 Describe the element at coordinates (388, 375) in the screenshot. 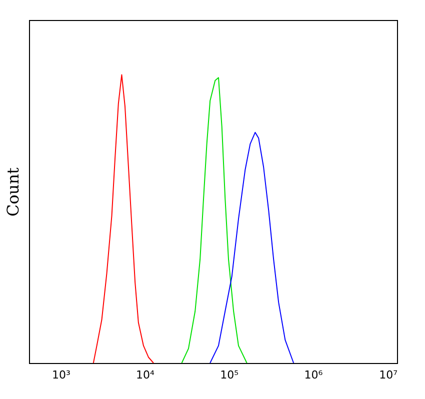

I see `x-tick-label: 10⁷` at that location.